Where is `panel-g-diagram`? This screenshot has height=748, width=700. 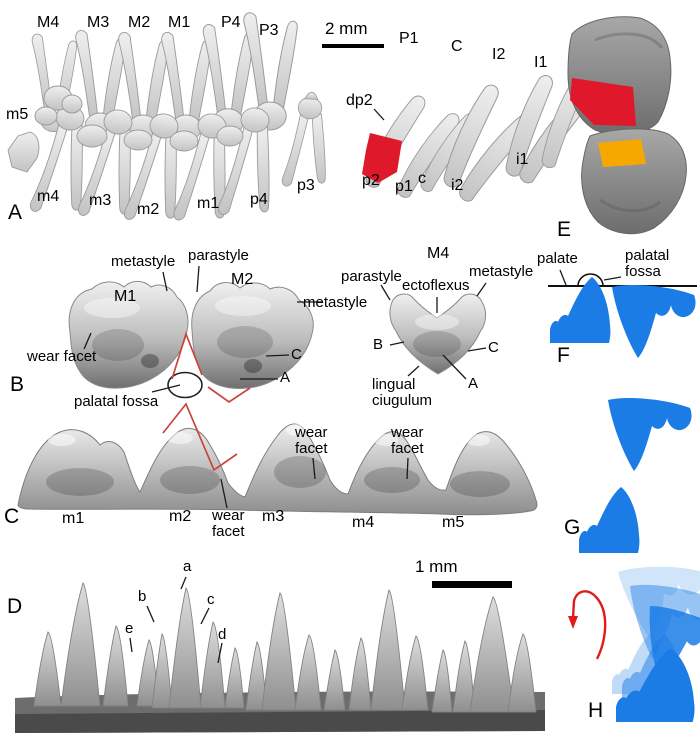 panel-g-diagram is located at coordinates (635, 475).